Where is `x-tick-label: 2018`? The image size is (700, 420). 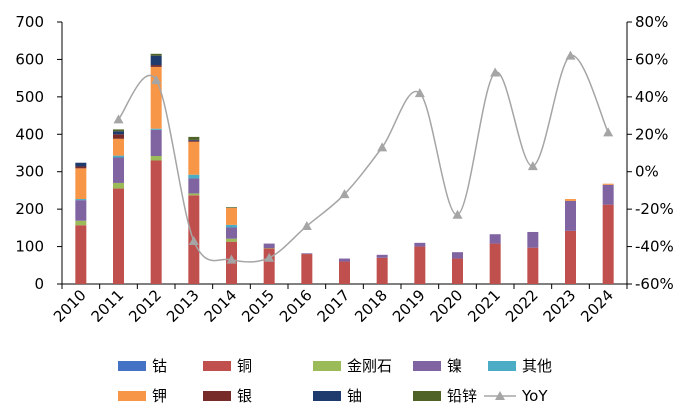 x-tick-label: 2018 is located at coordinates (371, 306).